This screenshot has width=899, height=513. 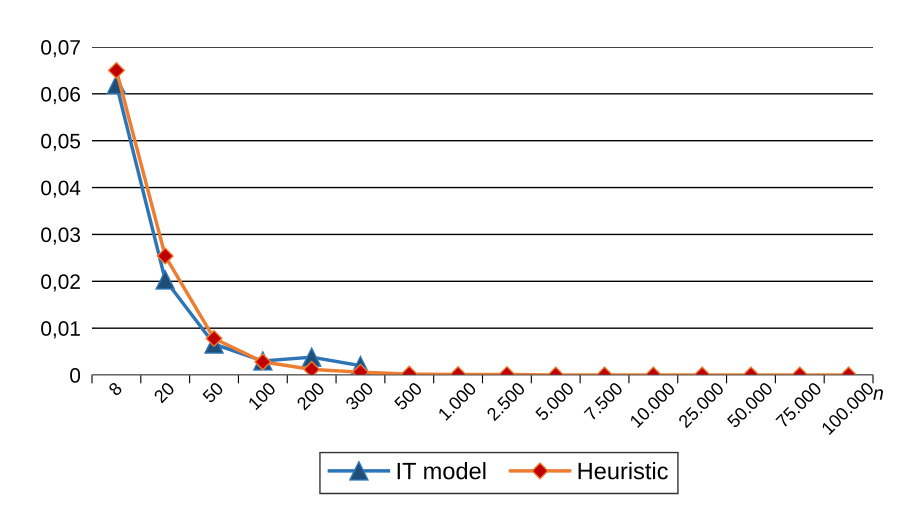 I want to click on x-tick-label: 200, so click(x=311, y=396).